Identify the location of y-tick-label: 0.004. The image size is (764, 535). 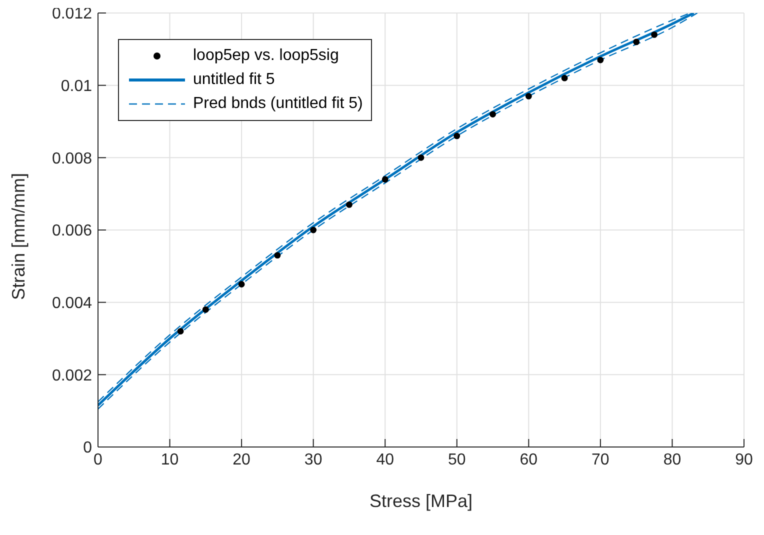
(72, 303).